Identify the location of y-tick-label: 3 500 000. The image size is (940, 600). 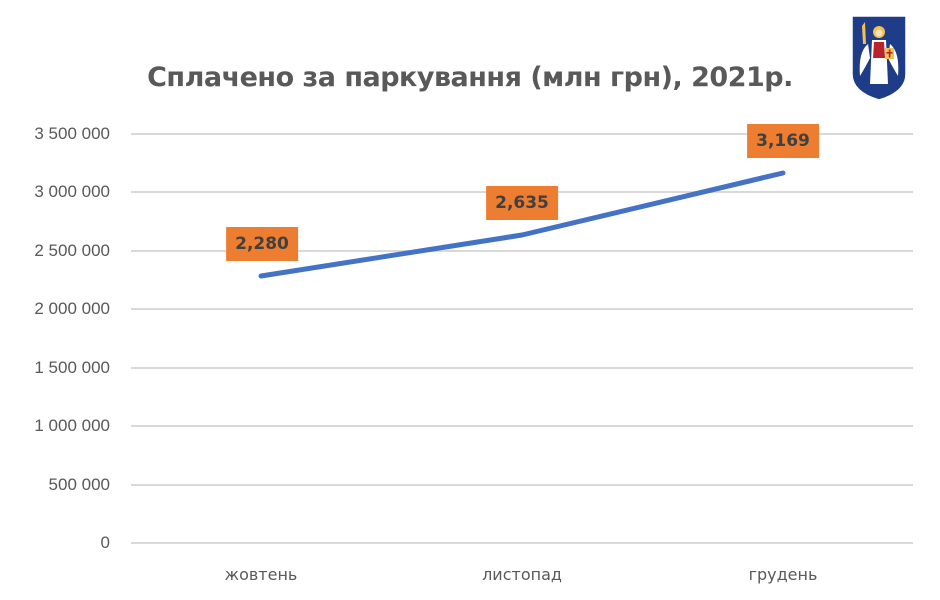
(72, 133).